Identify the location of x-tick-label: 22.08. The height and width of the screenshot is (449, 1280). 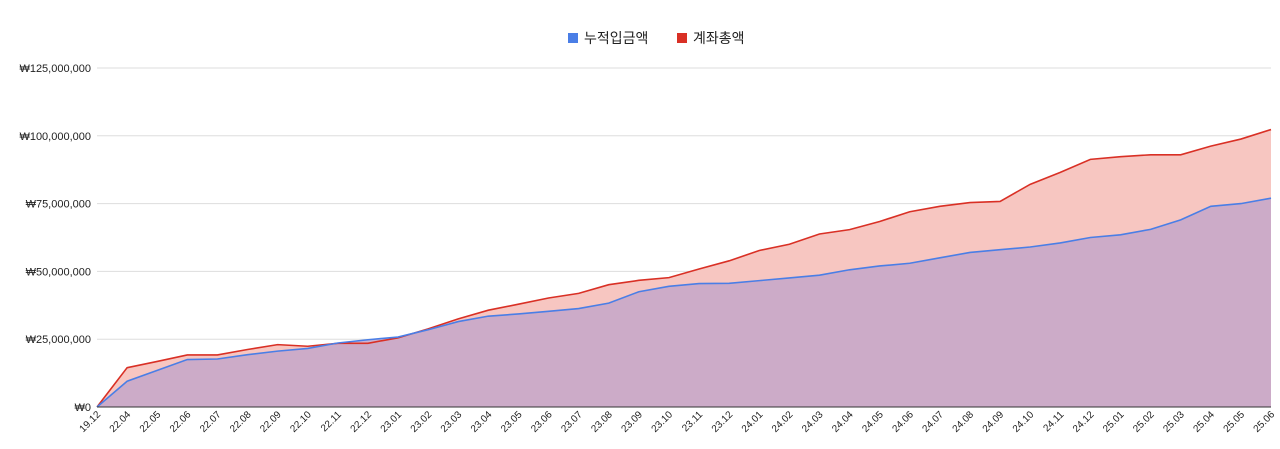
(241, 422).